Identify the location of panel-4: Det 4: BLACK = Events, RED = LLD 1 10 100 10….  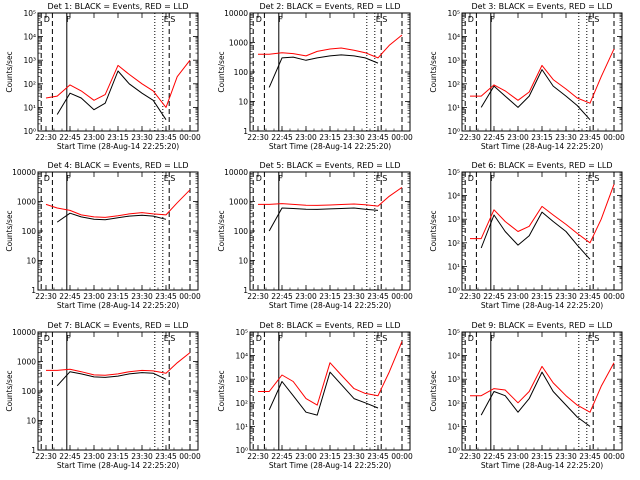
(103, 235).